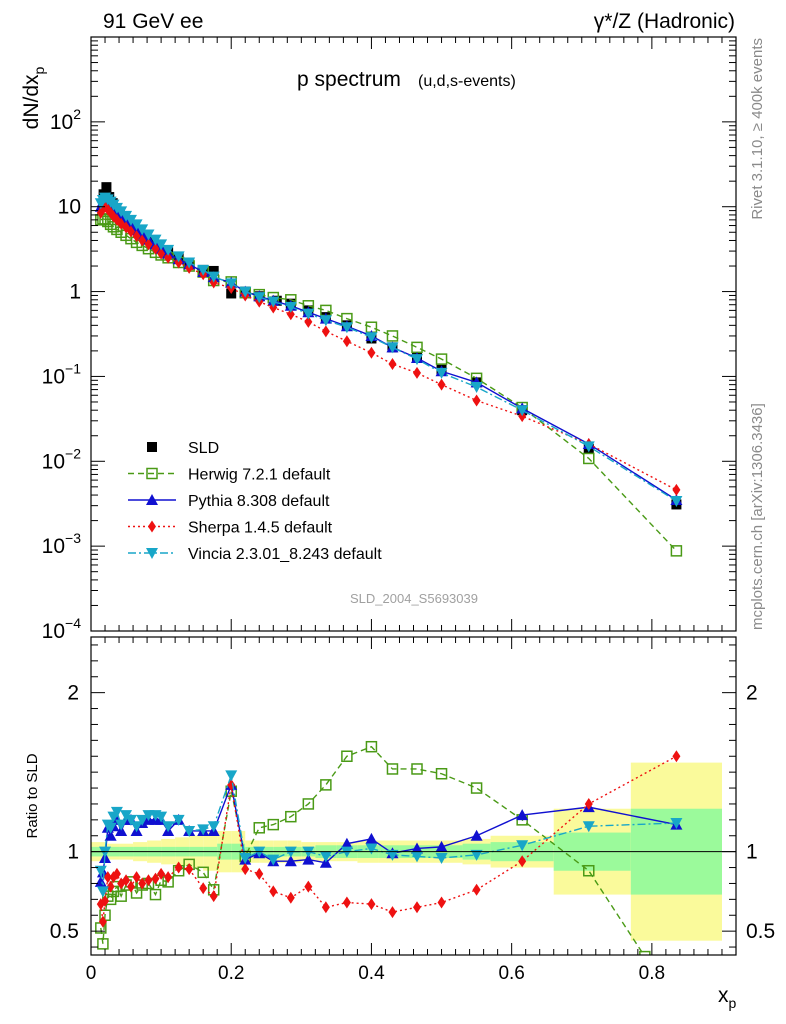 The height and width of the screenshot is (1024, 786). Describe the element at coordinates (64, 931) in the screenshot. I see `ratio-tick-label: 0.5` at that location.